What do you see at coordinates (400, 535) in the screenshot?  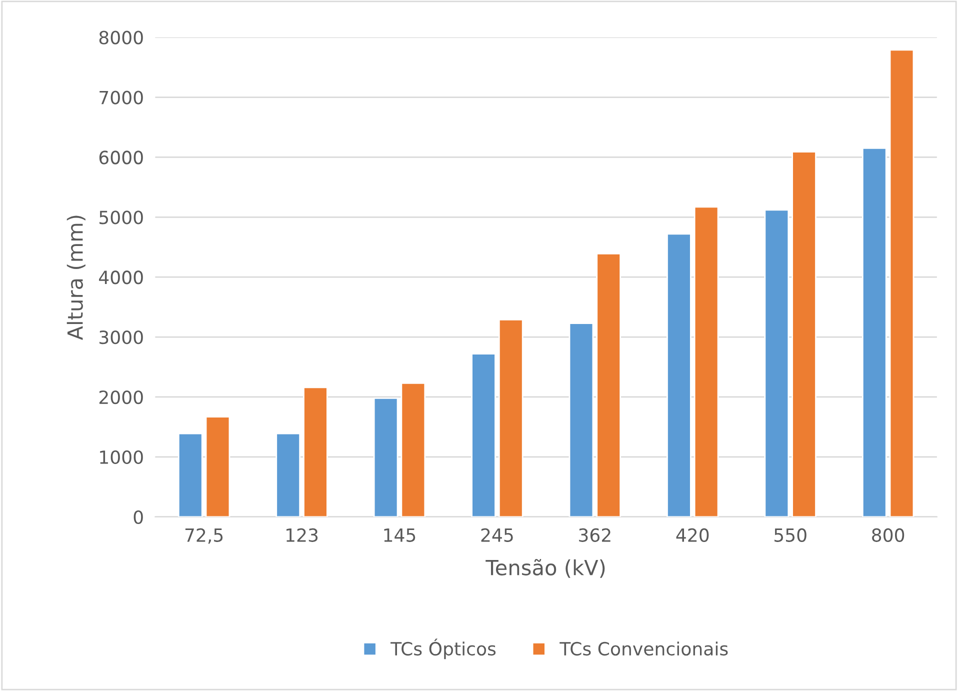 I see `x-tick-label: 145` at bounding box center [400, 535].